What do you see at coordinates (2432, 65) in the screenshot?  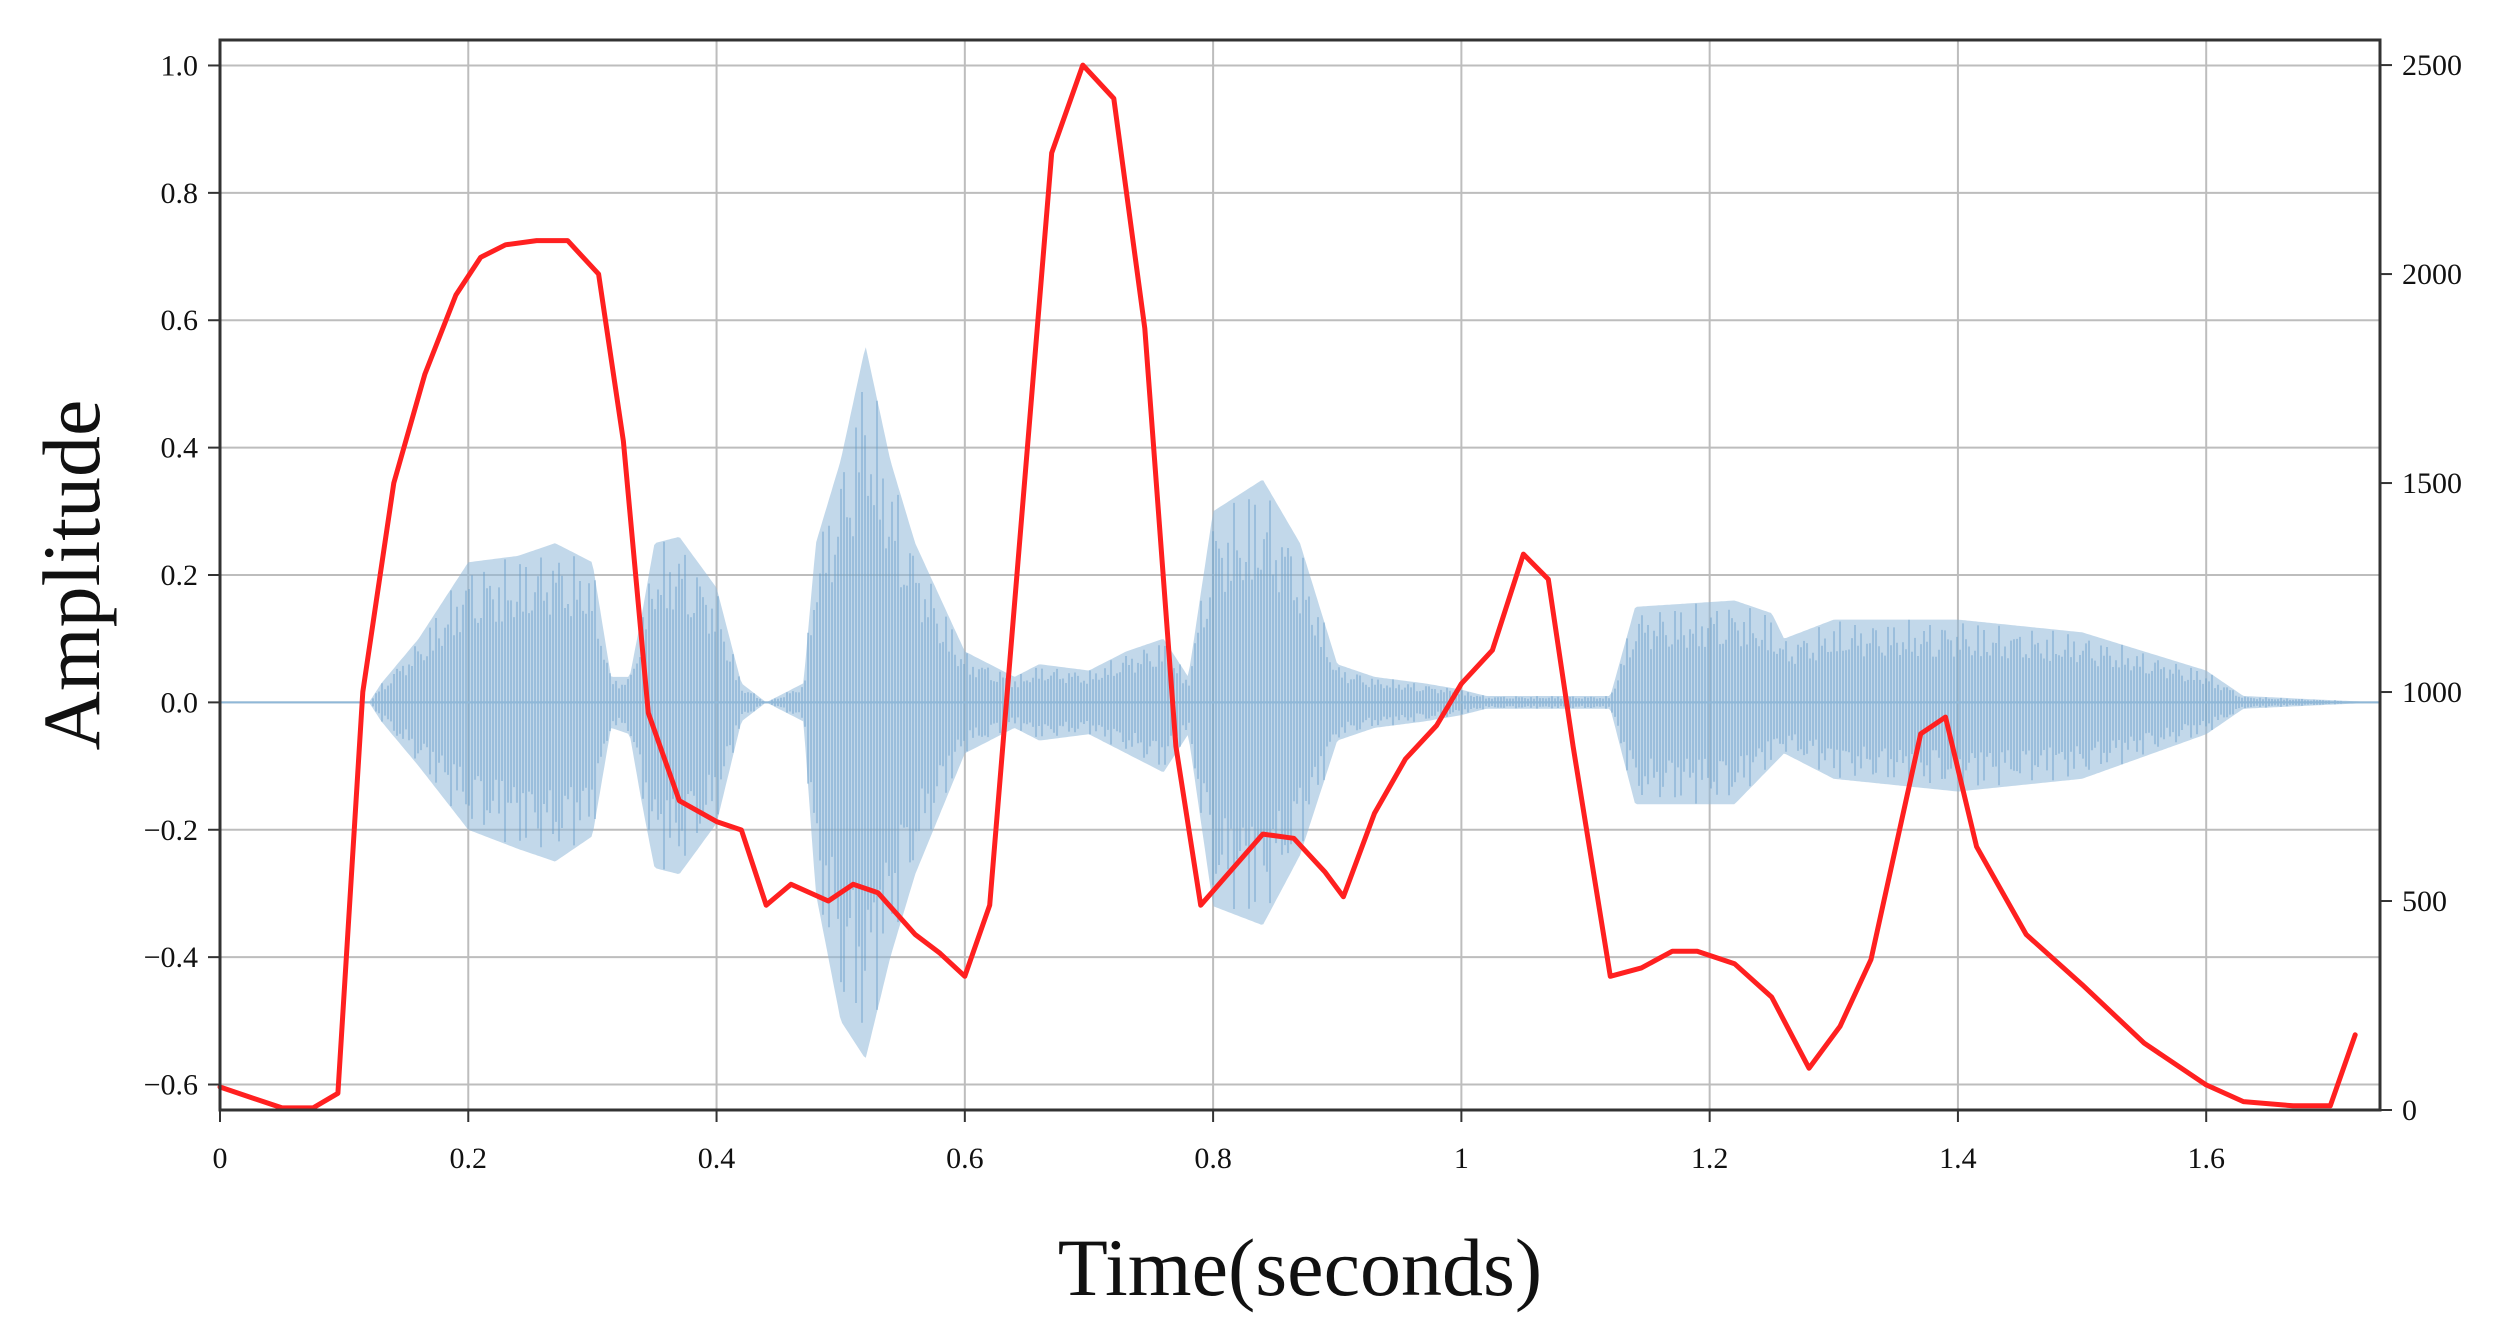 I see `y2-tick-label-0: 2500` at bounding box center [2432, 65].